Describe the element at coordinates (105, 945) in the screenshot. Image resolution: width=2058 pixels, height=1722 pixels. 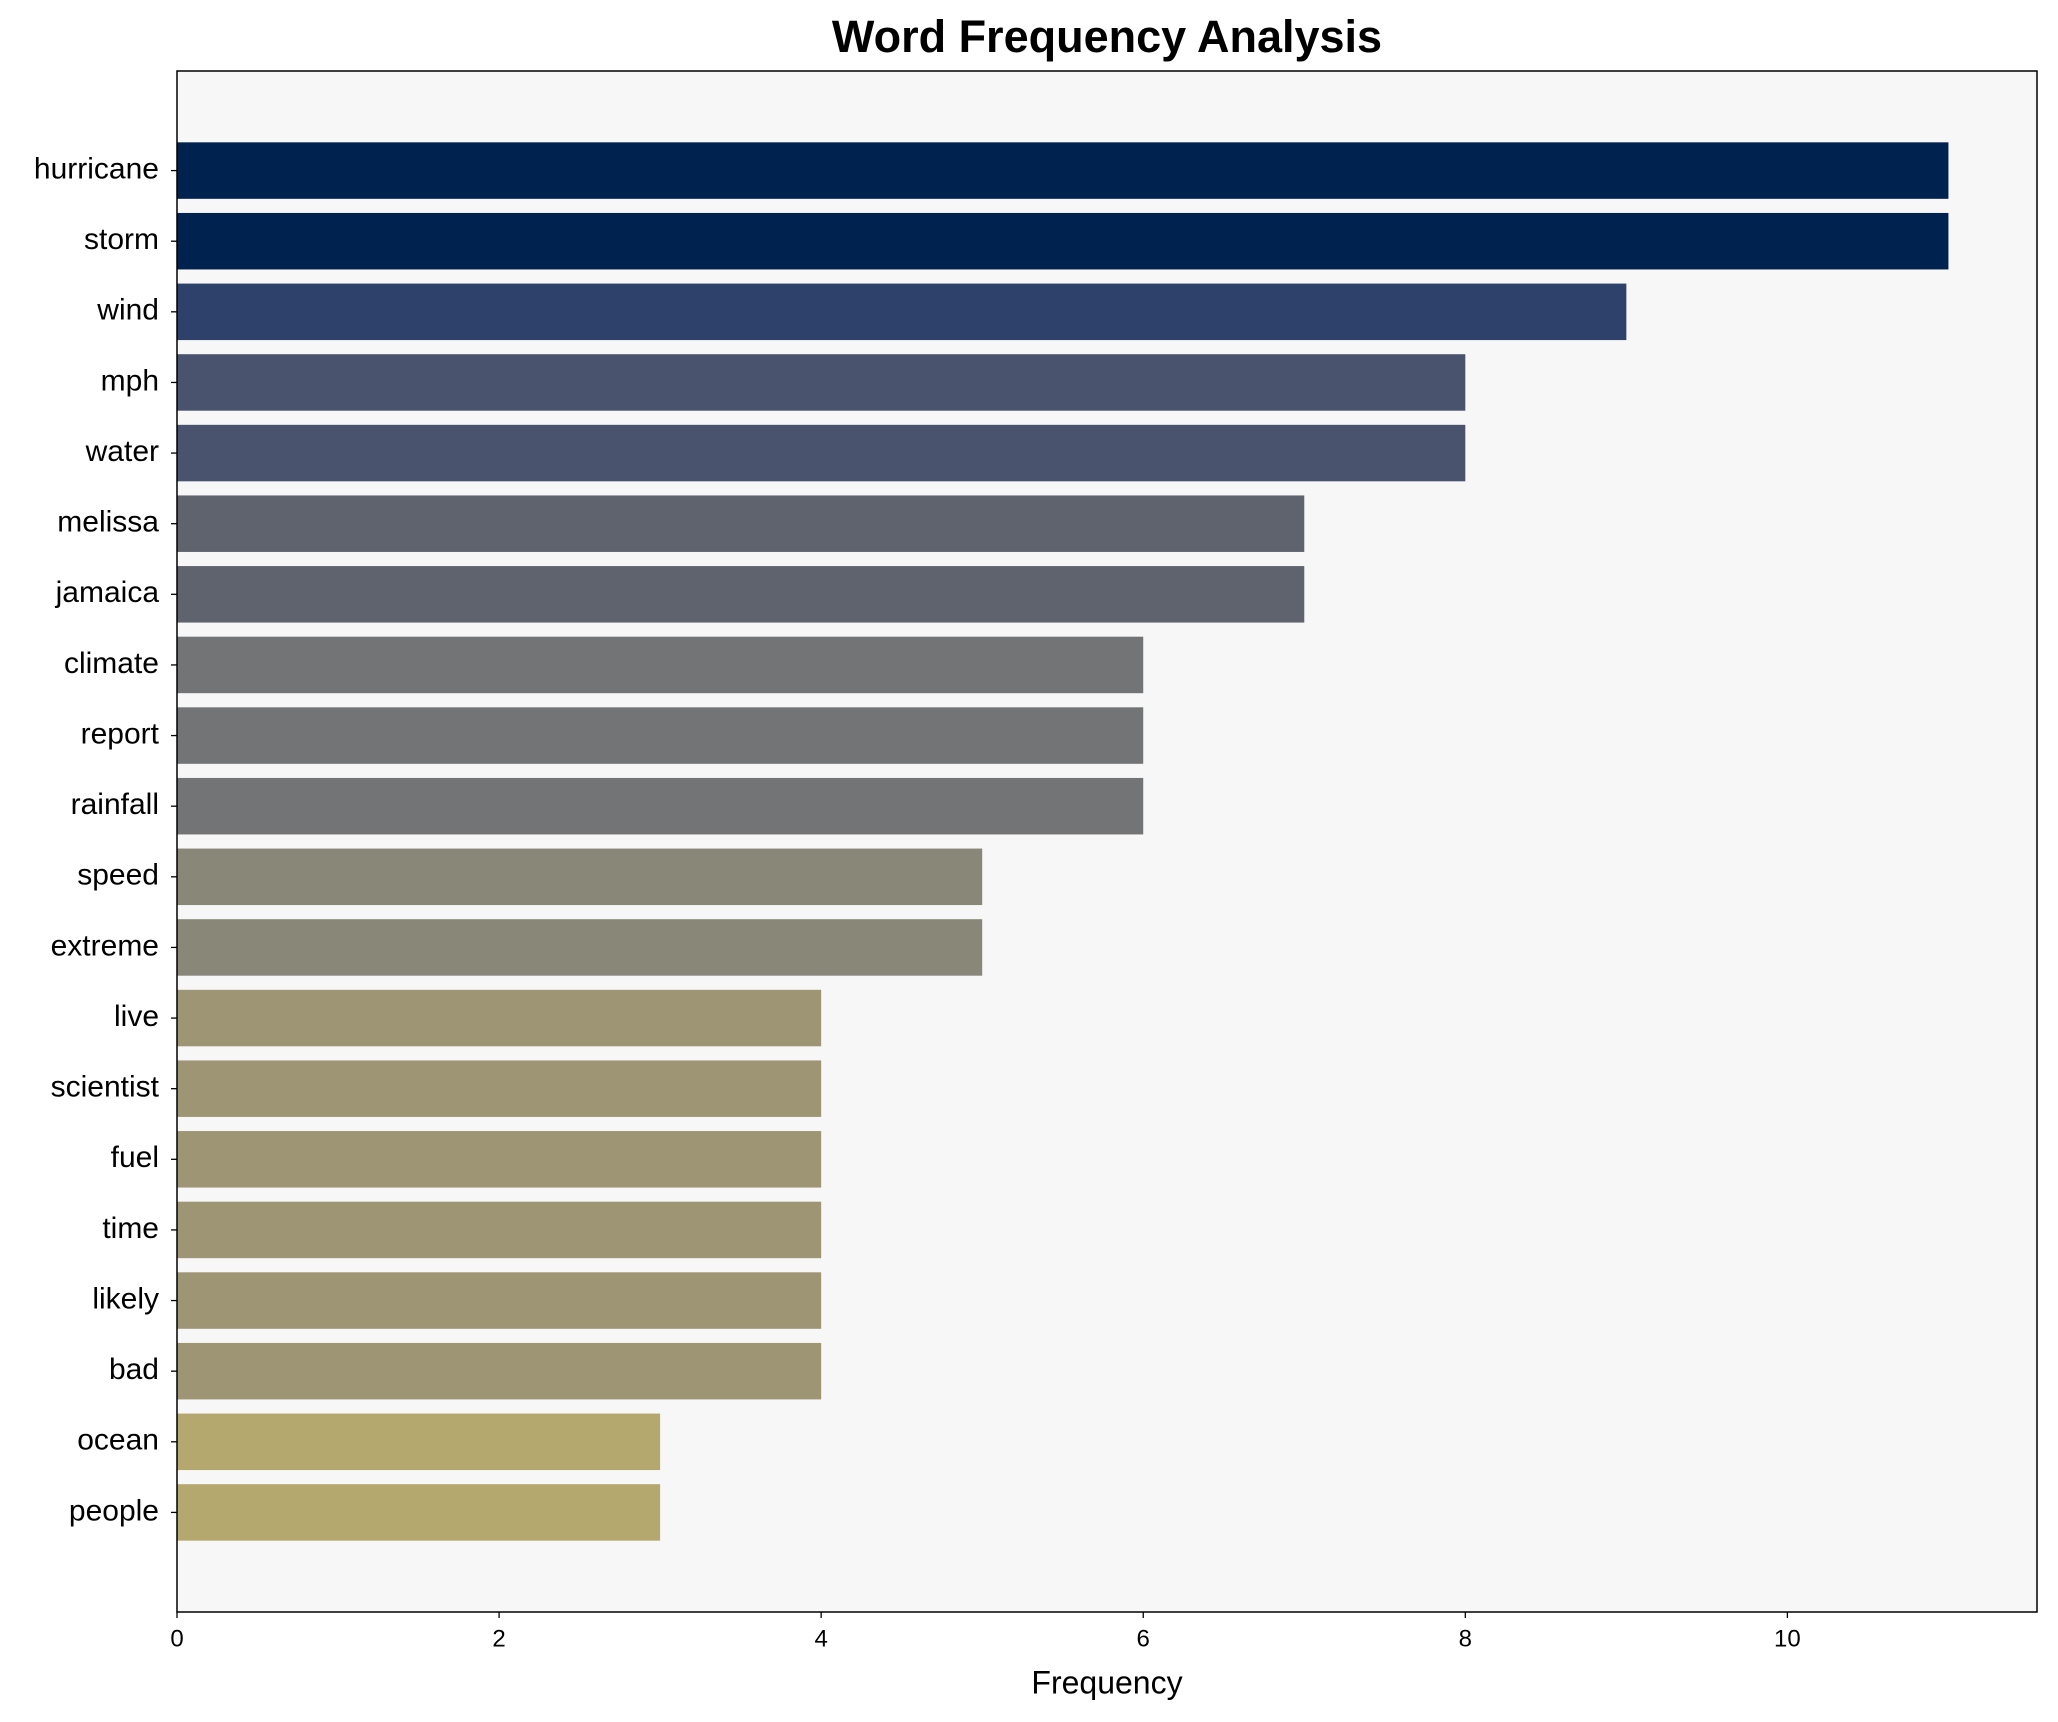
I see `y-tick-label: extreme` at that location.